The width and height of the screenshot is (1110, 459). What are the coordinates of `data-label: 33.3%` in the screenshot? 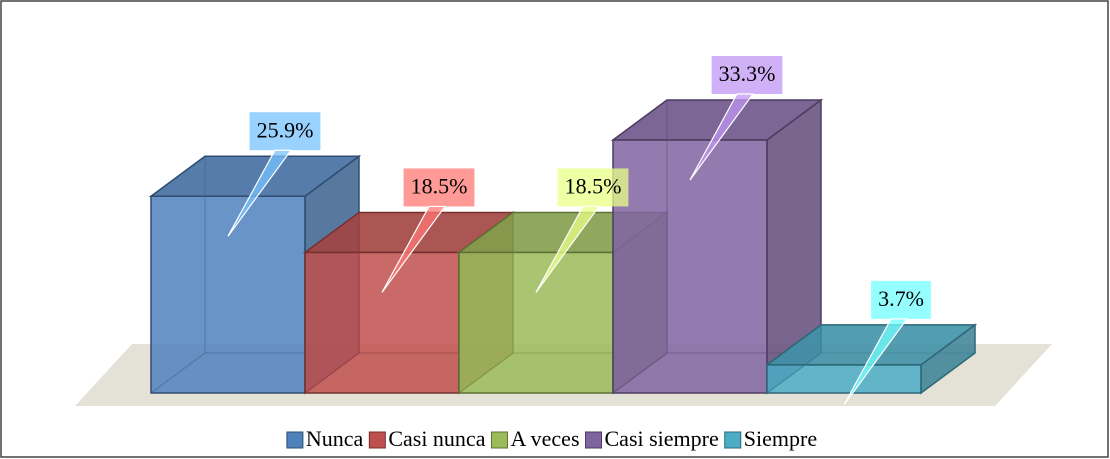 It's located at (736, 118).